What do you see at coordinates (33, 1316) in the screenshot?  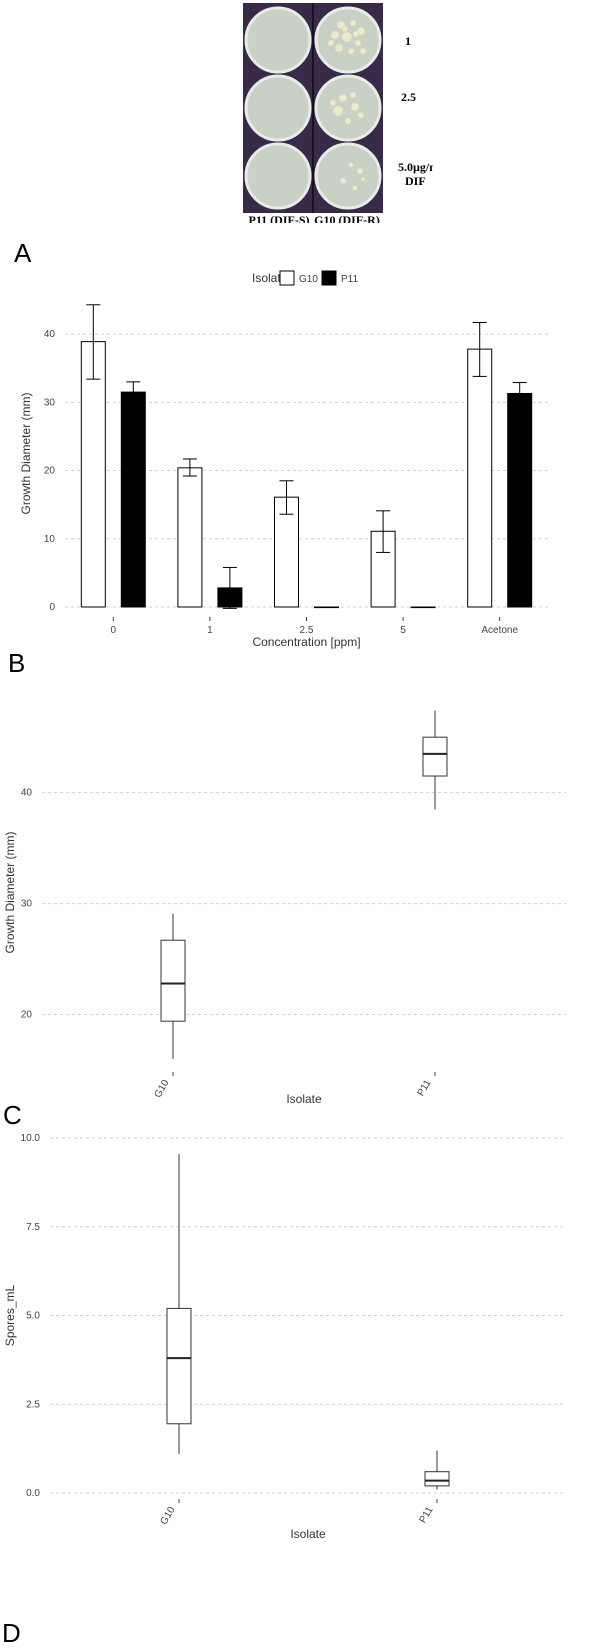 I see `y-tick-label: 5.0` at bounding box center [33, 1316].